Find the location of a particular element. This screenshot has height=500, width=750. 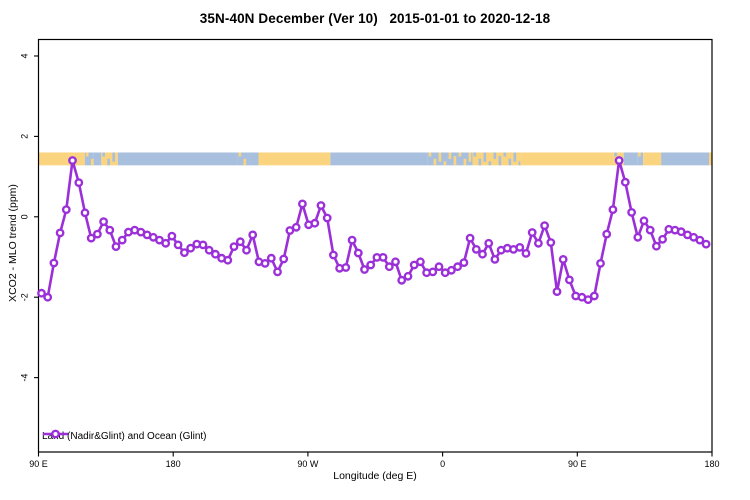

y-tick-label: -4 is located at coordinates (25, 378).